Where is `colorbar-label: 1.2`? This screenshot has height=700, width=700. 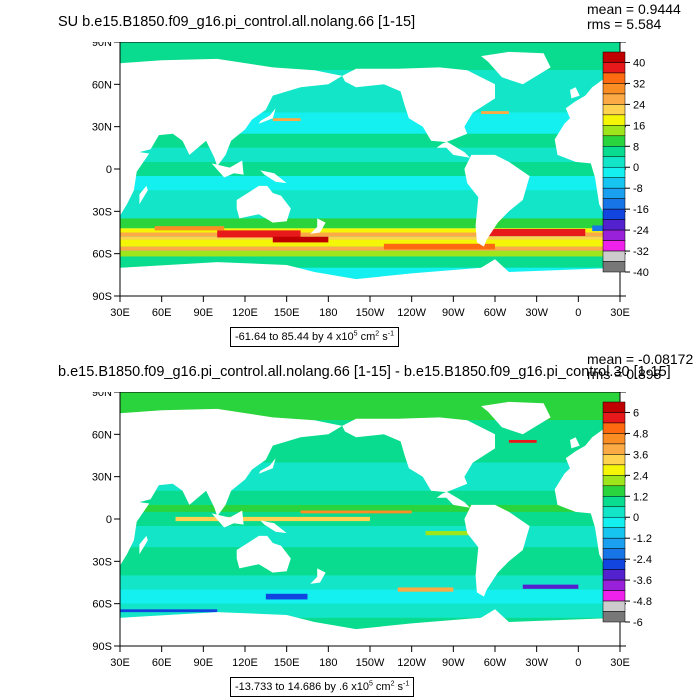 colorbar-label: 1.2 is located at coordinates (640, 497).